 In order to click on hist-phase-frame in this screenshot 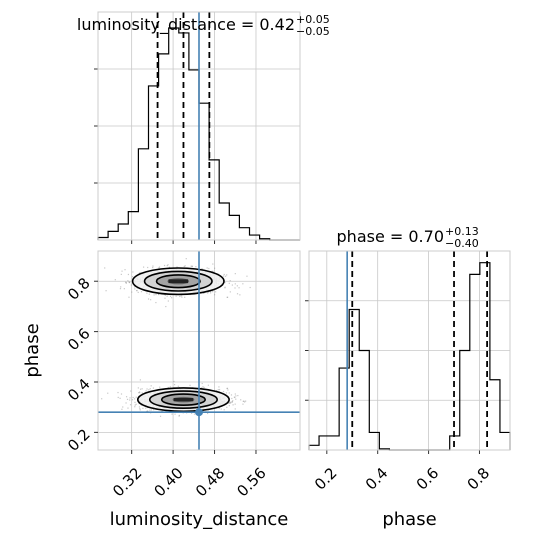, I will do `click(409, 350)`.